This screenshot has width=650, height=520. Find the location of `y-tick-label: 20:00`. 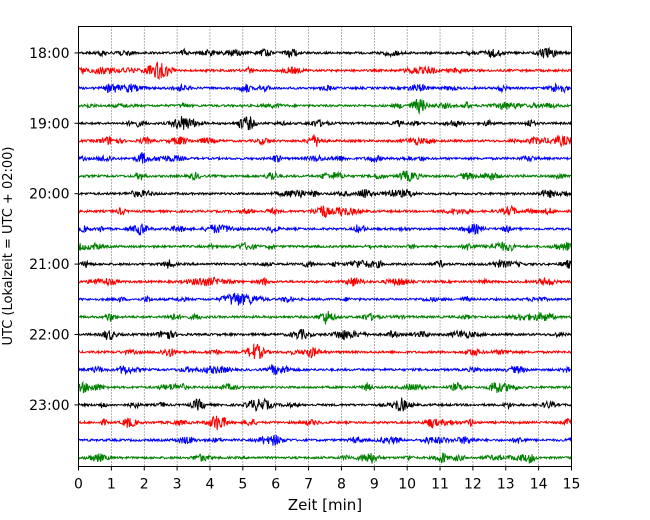

y-tick-label: 20:00 is located at coordinates (49, 195).